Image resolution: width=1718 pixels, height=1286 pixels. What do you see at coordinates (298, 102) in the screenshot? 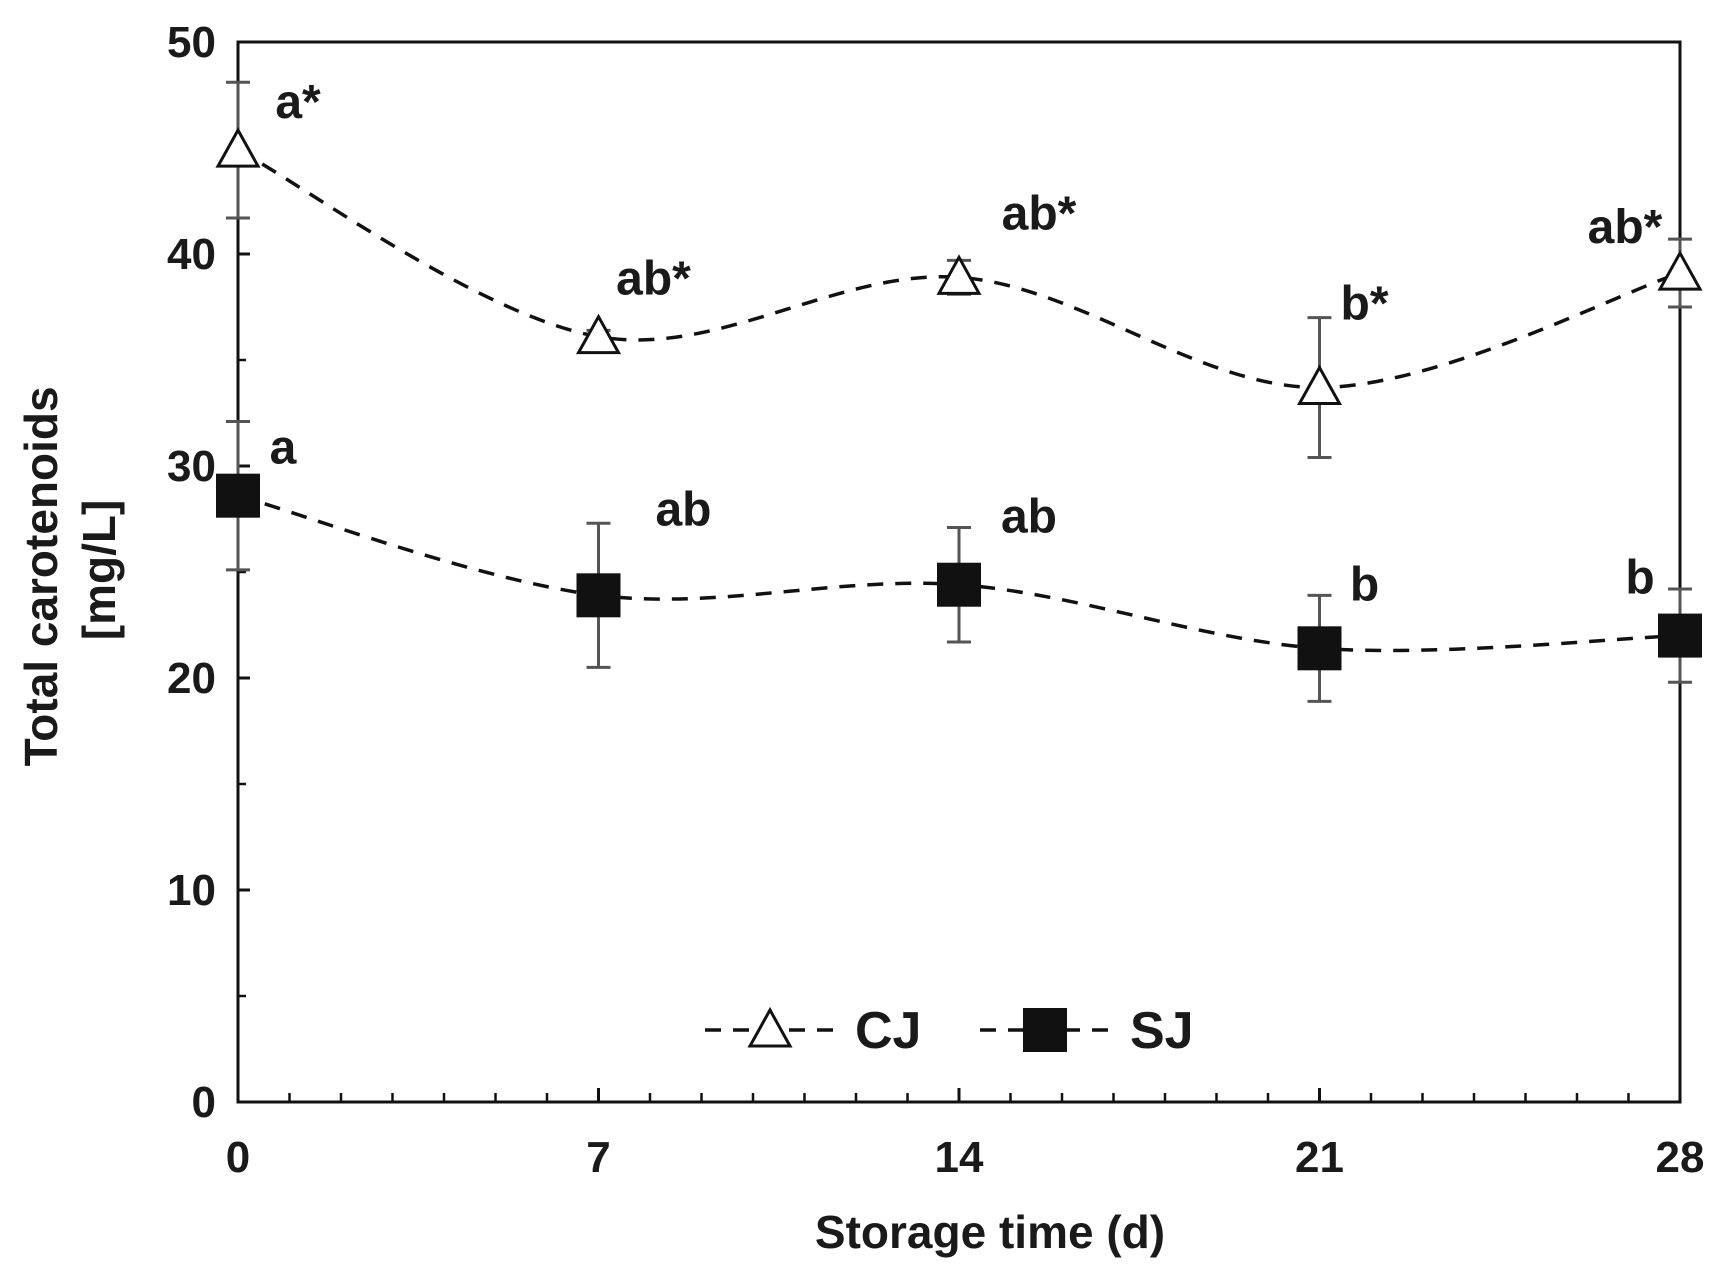
I see `significance-label: a*` at bounding box center [298, 102].